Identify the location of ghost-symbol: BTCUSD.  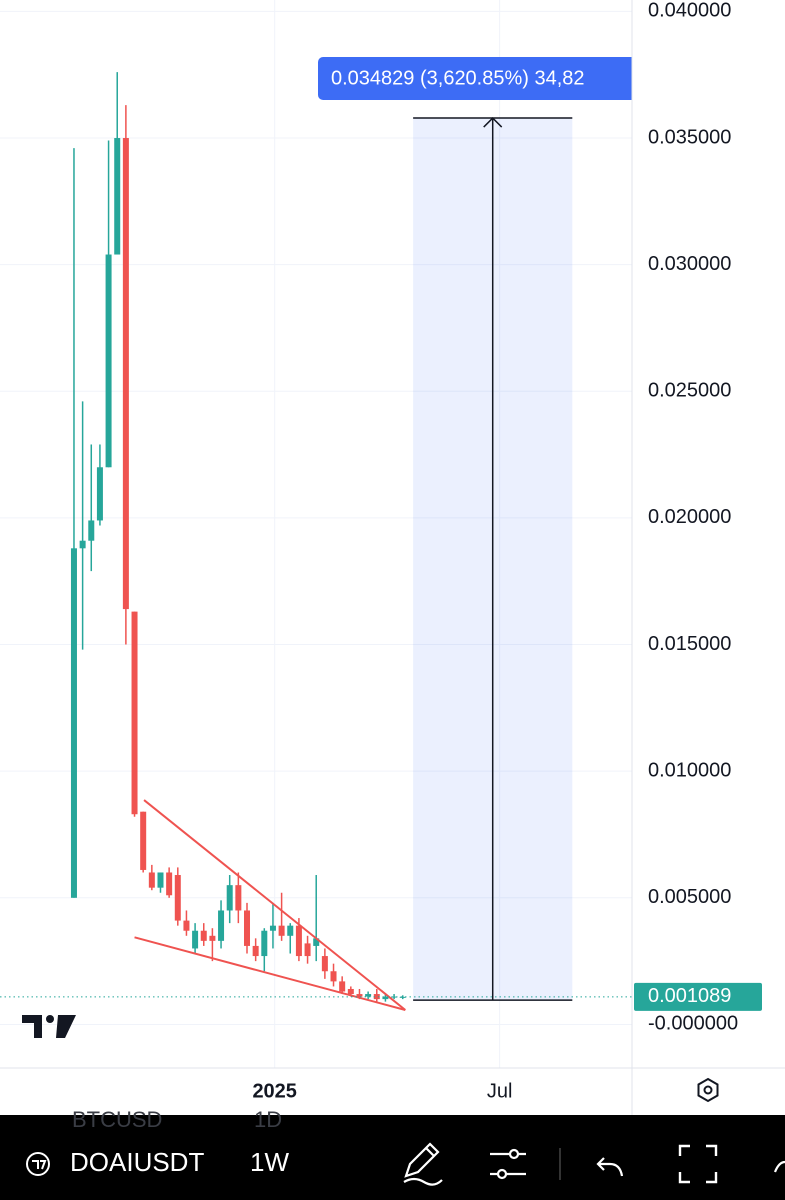
(117, 1119).